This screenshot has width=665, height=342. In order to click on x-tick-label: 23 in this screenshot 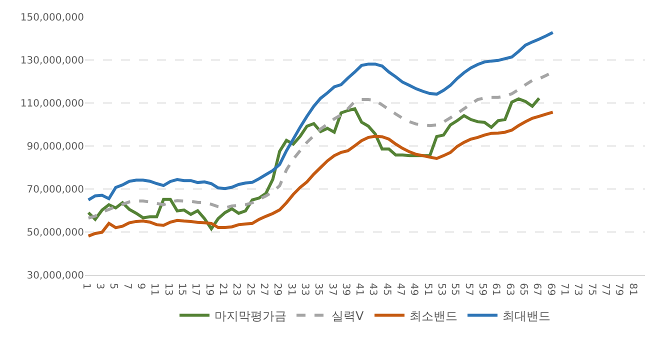, I will do `click(236, 289)`.